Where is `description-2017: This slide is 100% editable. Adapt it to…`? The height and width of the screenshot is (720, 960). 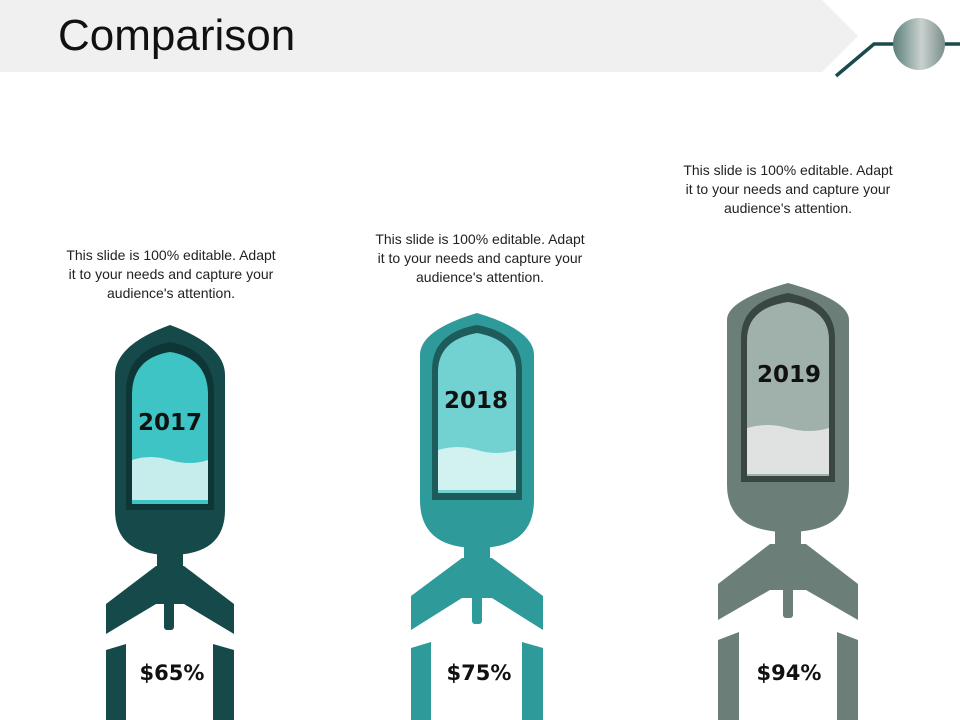 description-2017: This slide is 100% editable. Adapt it to… is located at coordinates (171, 274).